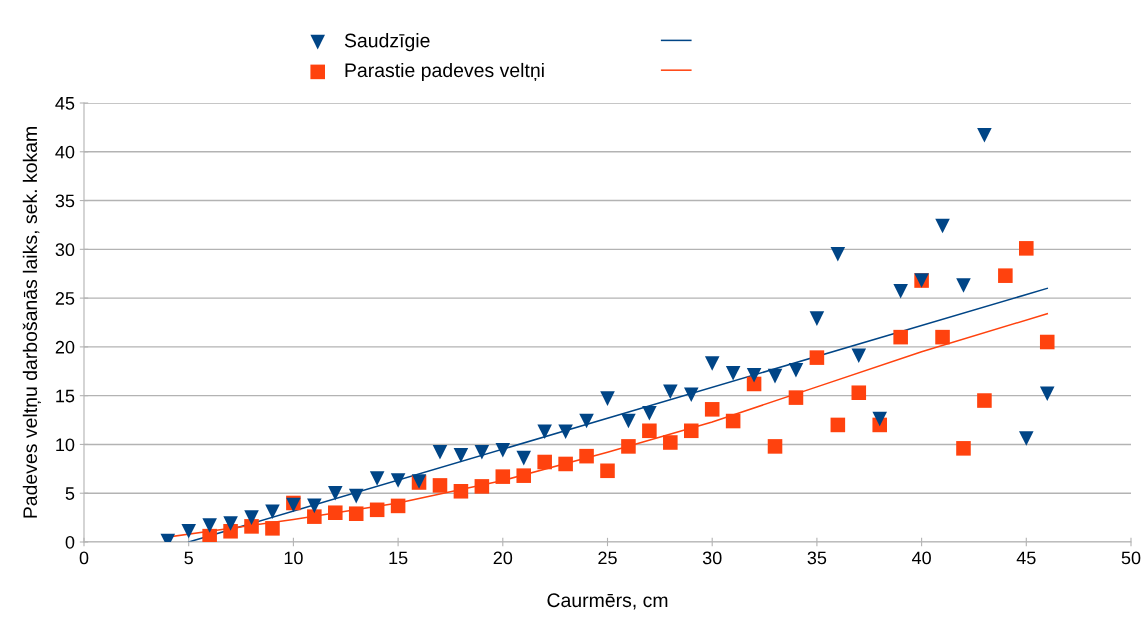 The image size is (1146, 628). I want to click on y-tick-label: 25, so click(65, 298).